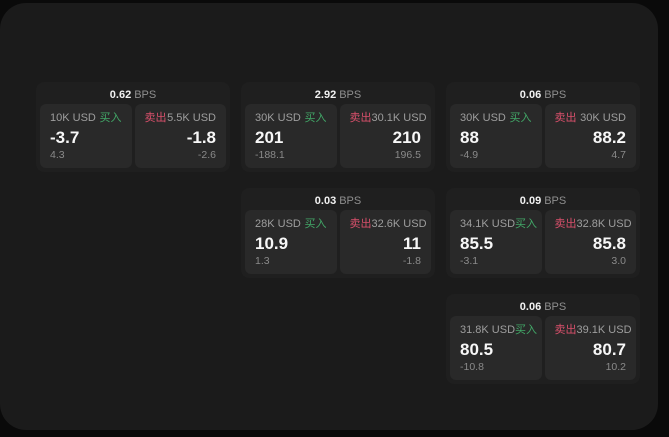 This screenshot has height=437, width=669. What do you see at coordinates (609, 349) in the screenshot?
I see `sell-price: 80.7` at bounding box center [609, 349].